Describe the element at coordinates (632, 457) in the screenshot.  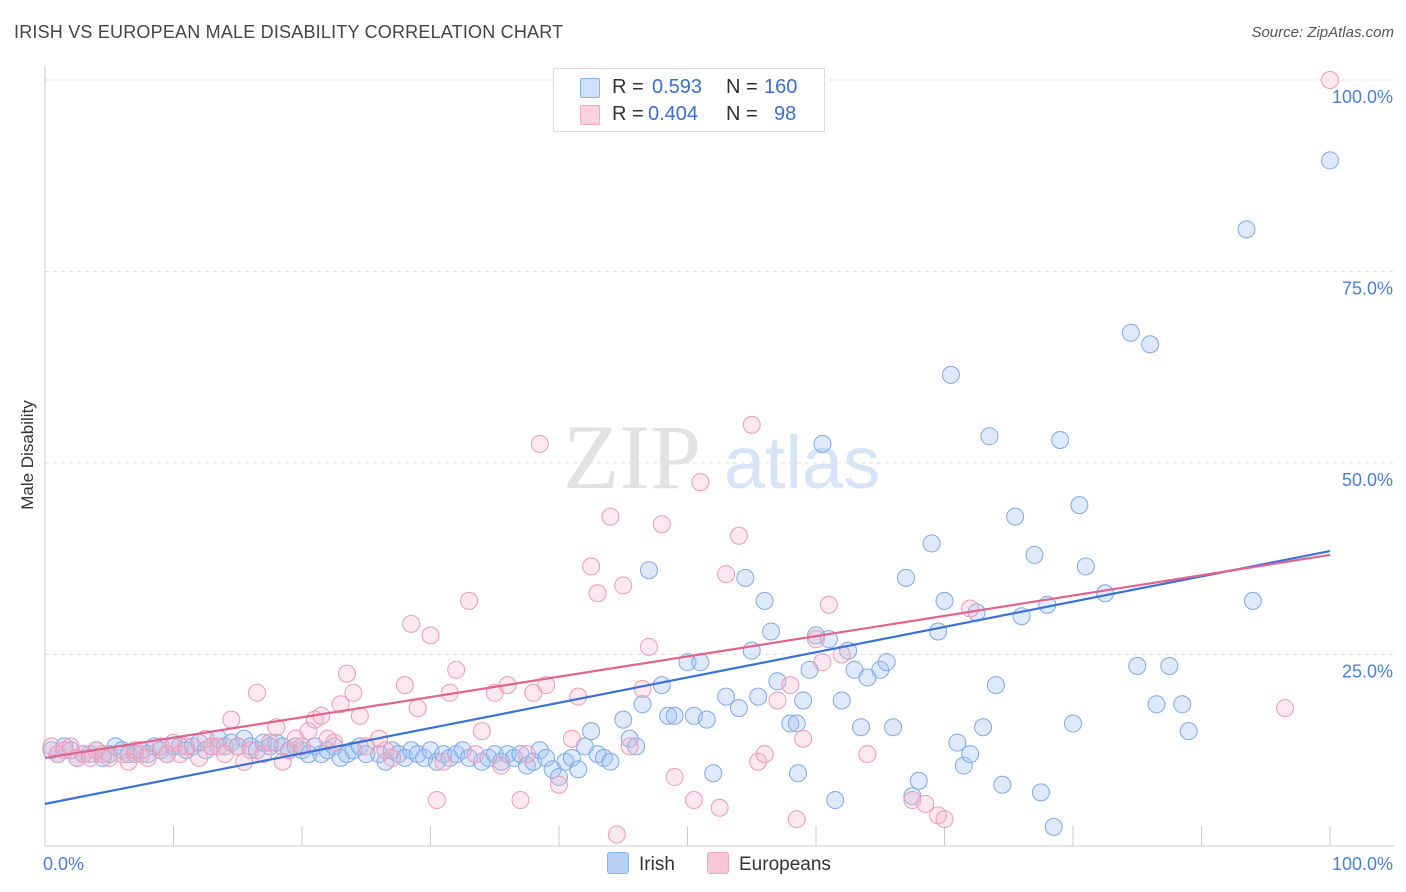
I see `watermark-zip: ZIP` at that location.